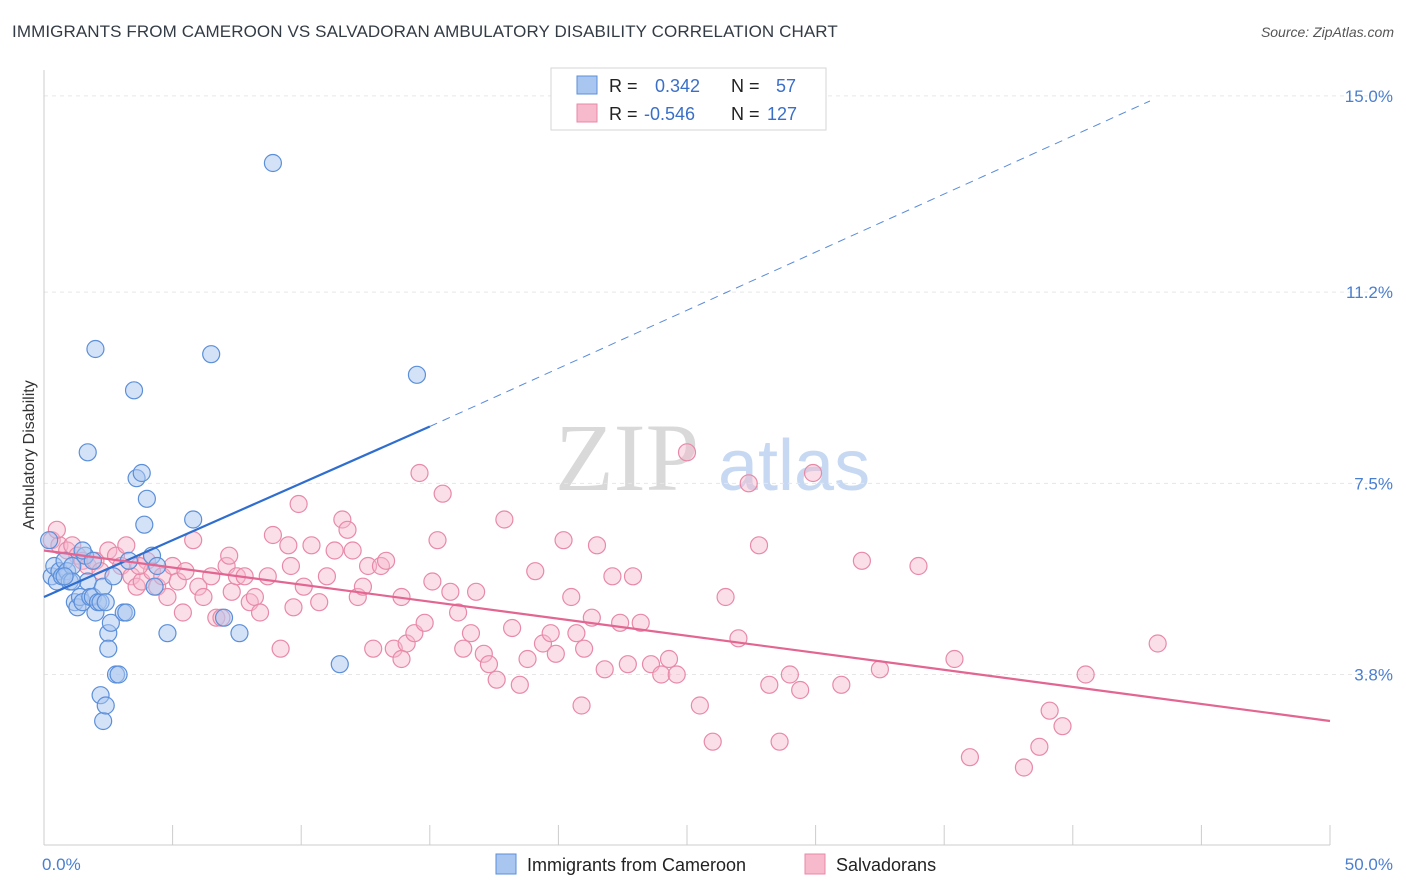 The height and width of the screenshot is (892, 1406). I want to click on x-tick-label-max: 50.0%, so click(1369, 864).